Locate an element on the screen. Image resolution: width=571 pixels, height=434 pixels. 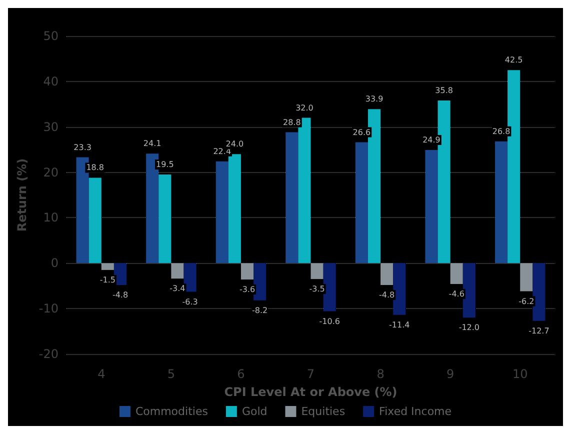
x-tick-label: 4 is located at coordinates (102, 374).